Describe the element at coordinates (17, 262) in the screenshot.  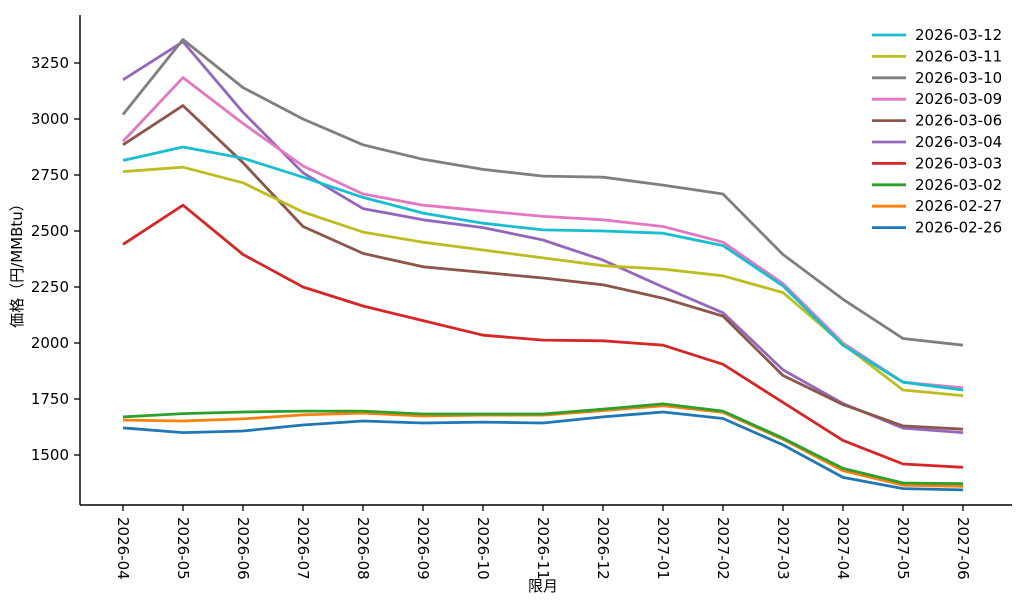
I see `y-axis-title: 価格（円/MMBtu）` at that location.